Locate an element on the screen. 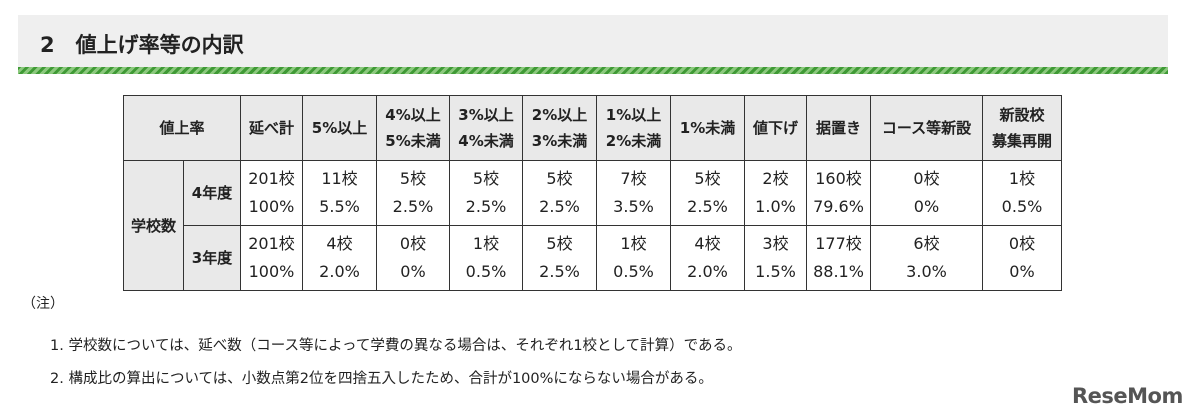  column-header: 値下げ is located at coordinates (775, 128).